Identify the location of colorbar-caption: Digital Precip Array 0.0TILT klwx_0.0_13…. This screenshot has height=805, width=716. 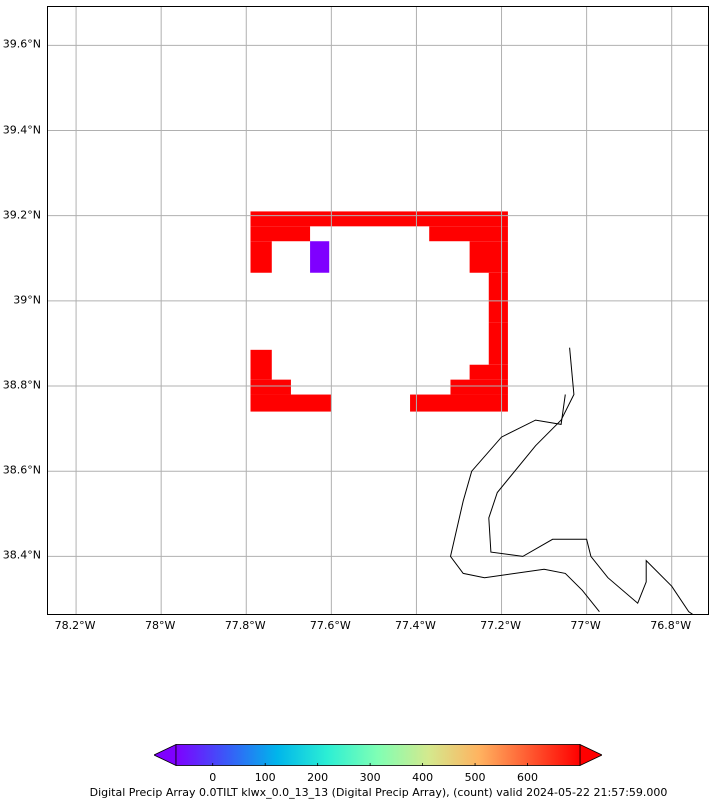
(378, 792).